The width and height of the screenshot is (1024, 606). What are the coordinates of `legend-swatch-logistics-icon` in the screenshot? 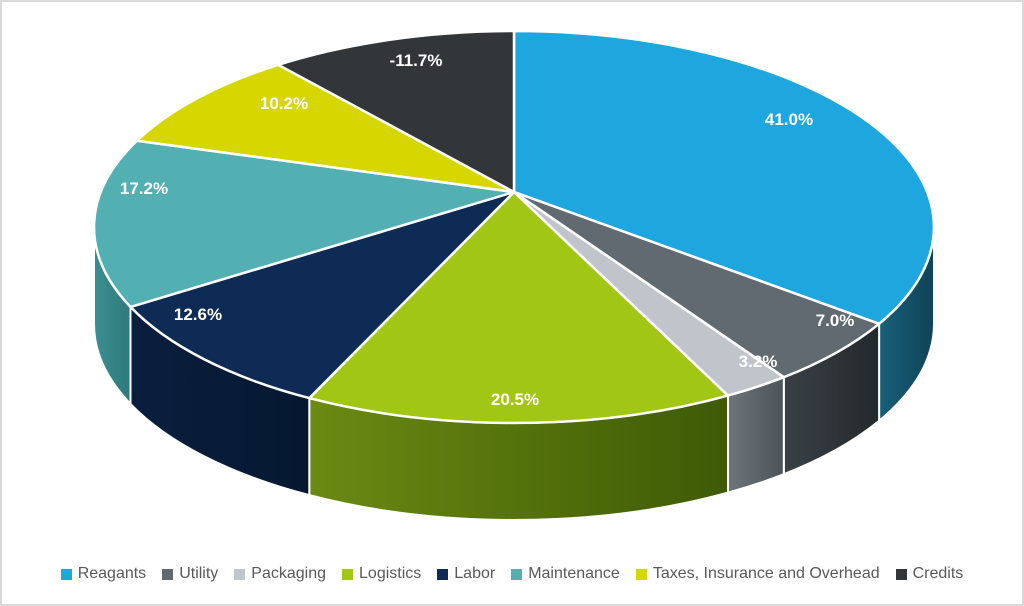 It's located at (348, 574).